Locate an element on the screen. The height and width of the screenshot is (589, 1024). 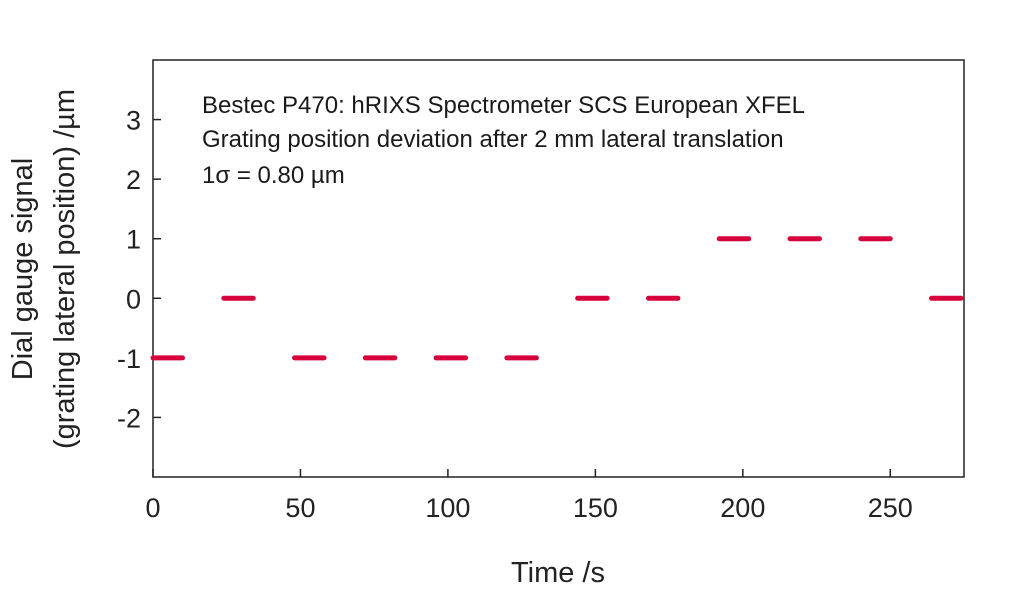
y-tick-label: 1 is located at coordinates (133, 240).